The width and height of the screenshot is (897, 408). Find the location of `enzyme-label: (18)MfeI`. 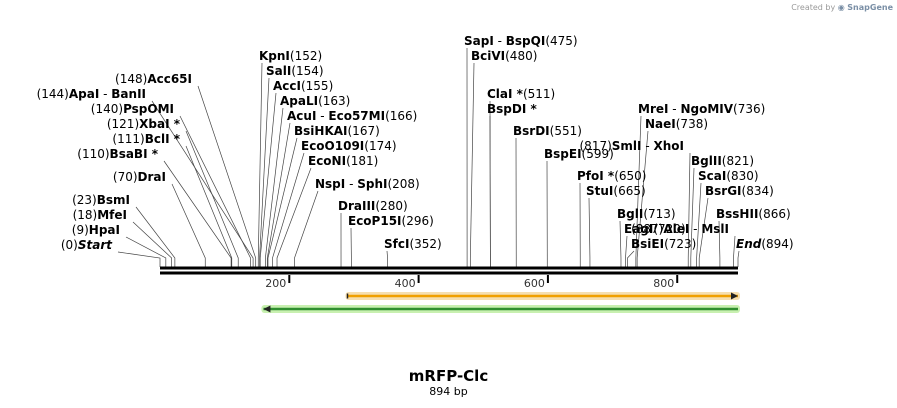

enzyme-label: (18)MfeI is located at coordinates (100, 215).